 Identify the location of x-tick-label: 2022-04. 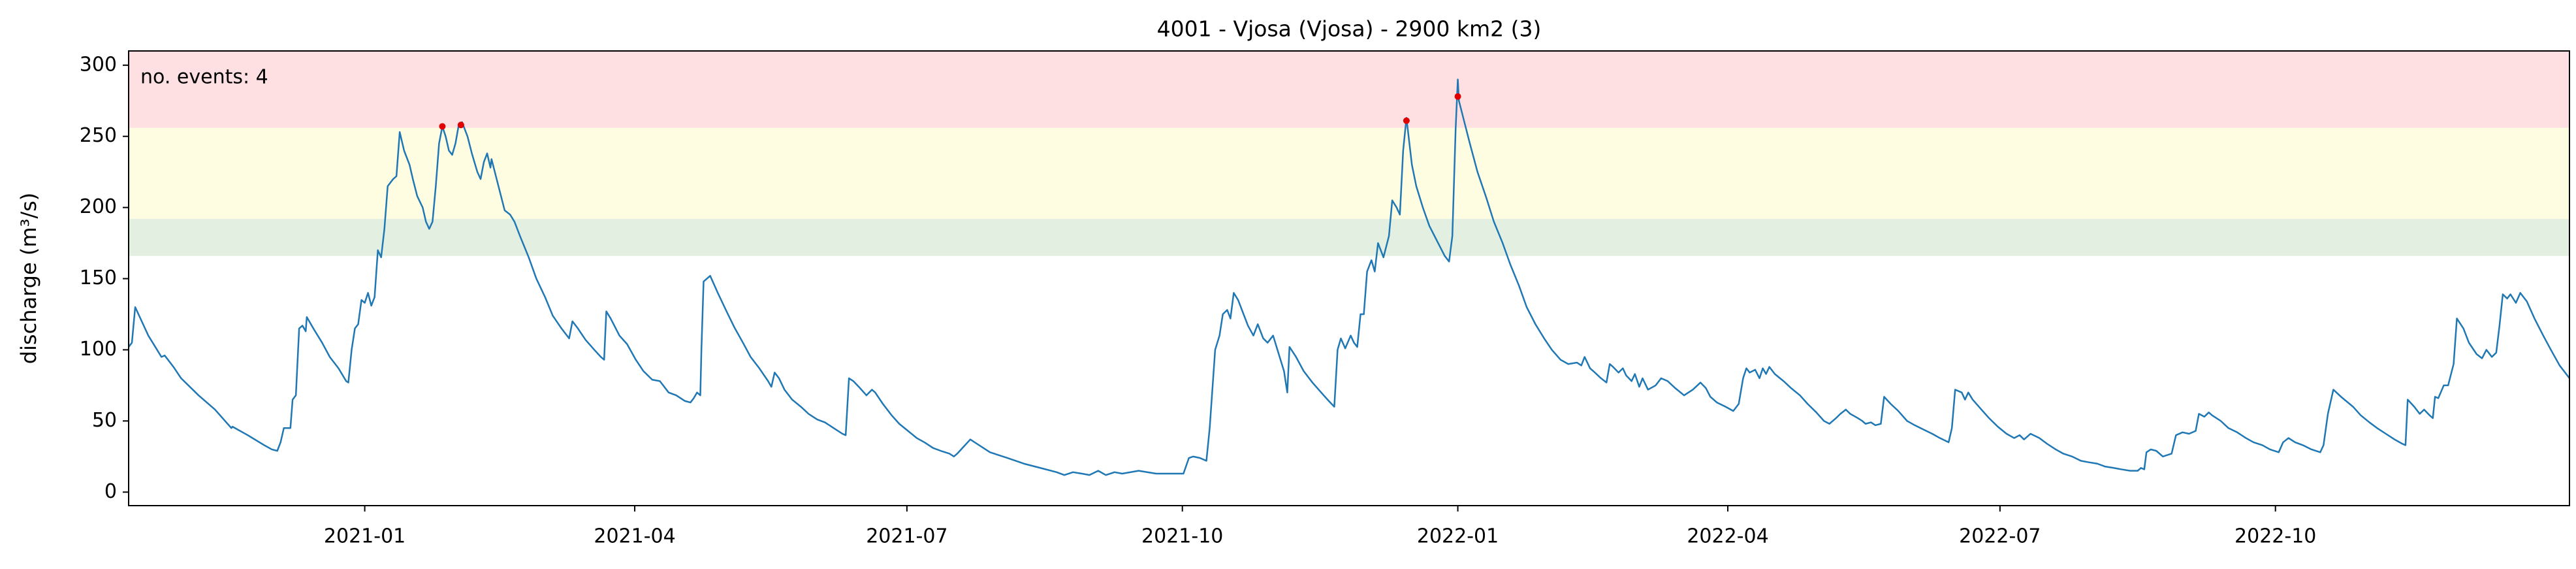
(1728, 536).